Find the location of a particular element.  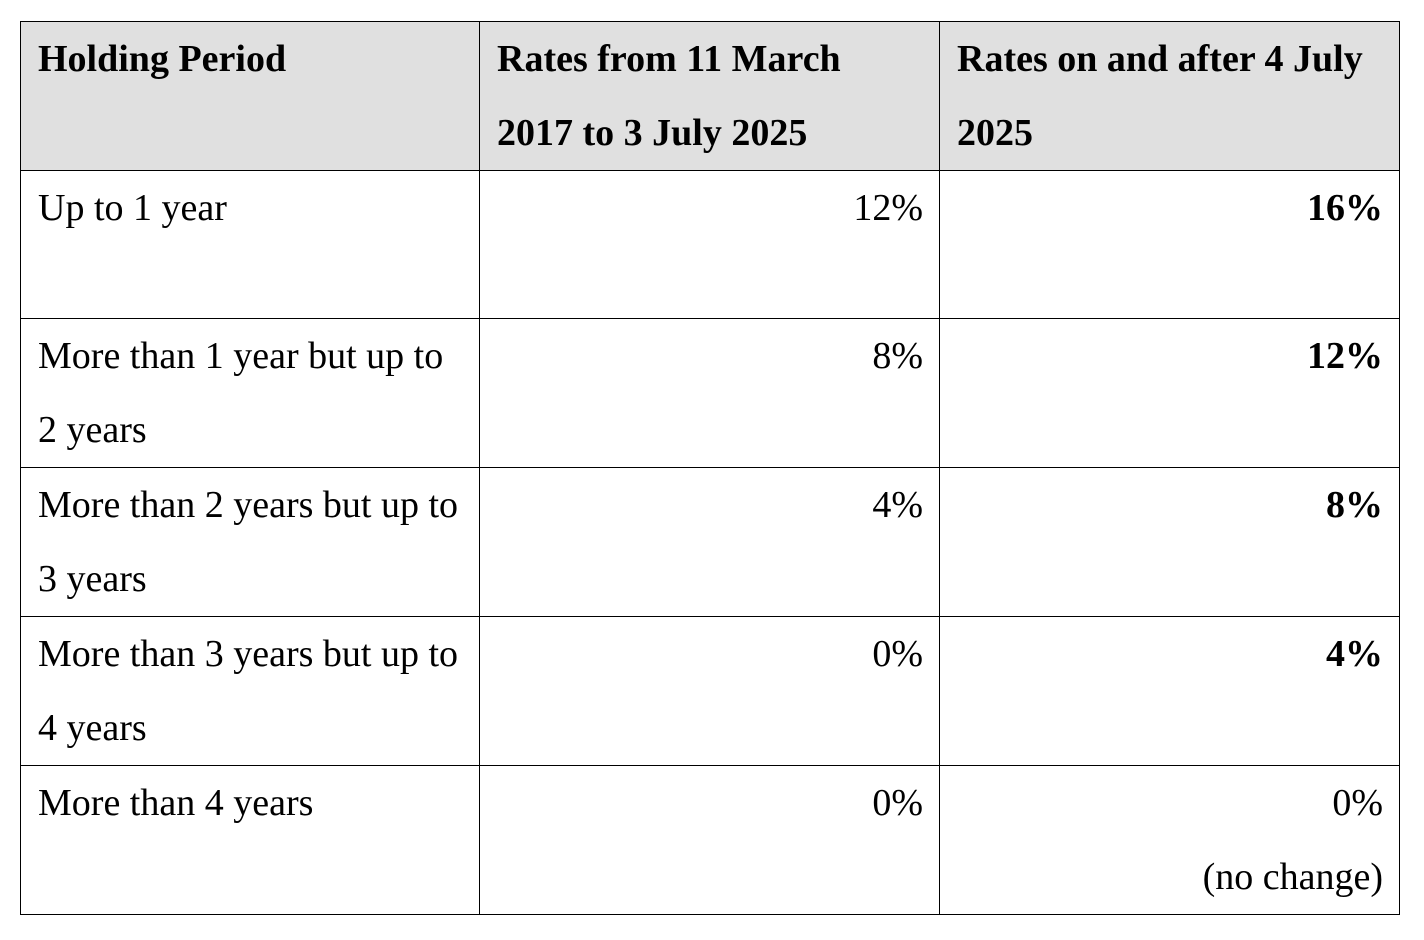

new-rate-cell: 0% (no change) is located at coordinates (1169, 840).